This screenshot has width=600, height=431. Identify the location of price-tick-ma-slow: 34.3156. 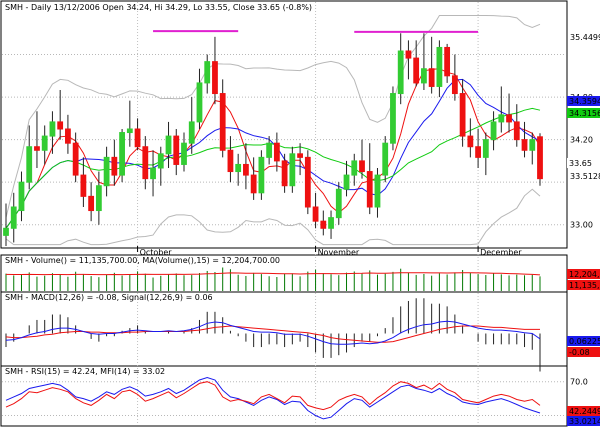
(584, 113).